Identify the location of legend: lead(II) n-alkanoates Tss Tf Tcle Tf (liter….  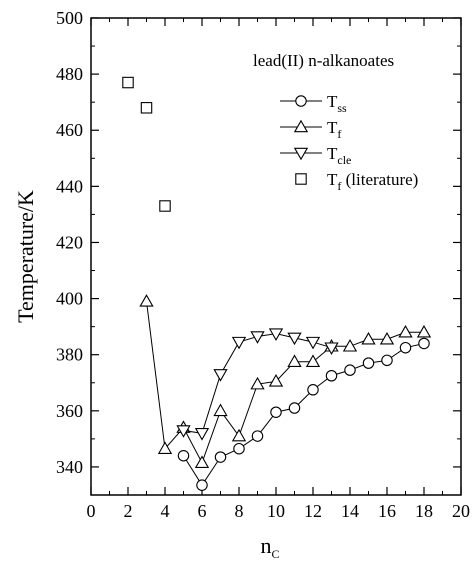
(335, 122).